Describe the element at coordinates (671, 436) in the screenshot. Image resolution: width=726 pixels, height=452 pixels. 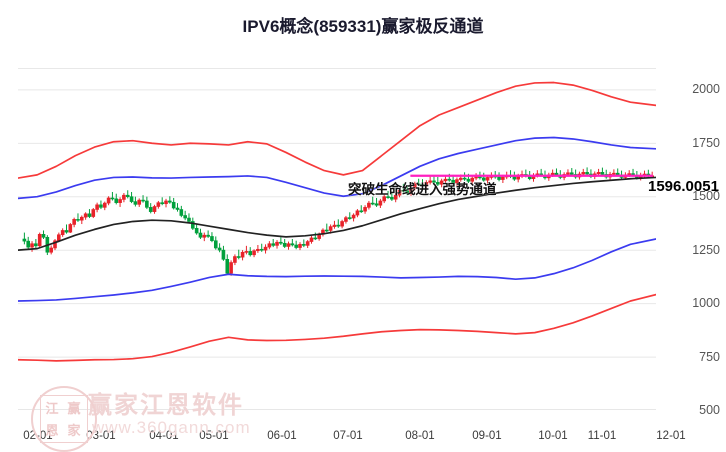
I see `x-axis-tick-label: 12-01` at that location.